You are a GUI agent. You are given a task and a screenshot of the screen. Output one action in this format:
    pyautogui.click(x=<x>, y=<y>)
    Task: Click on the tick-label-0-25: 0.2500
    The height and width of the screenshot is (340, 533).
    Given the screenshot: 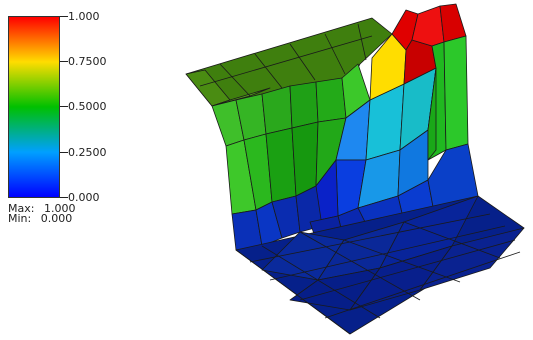 What is the action you would take?
    pyautogui.click(x=87, y=152)
    